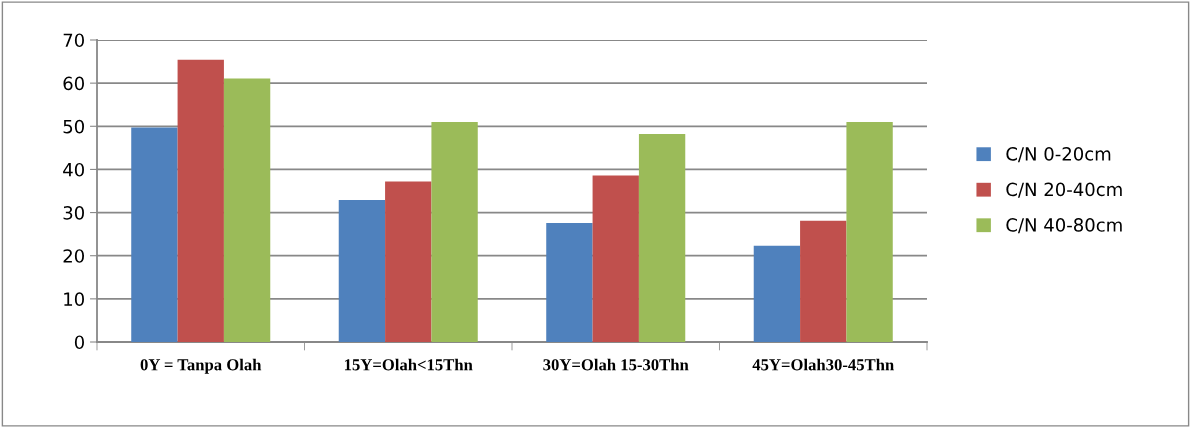 The width and height of the screenshot is (1191, 428). I want to click on legend-label: C/N 20-40cm, so click(1064, 190).